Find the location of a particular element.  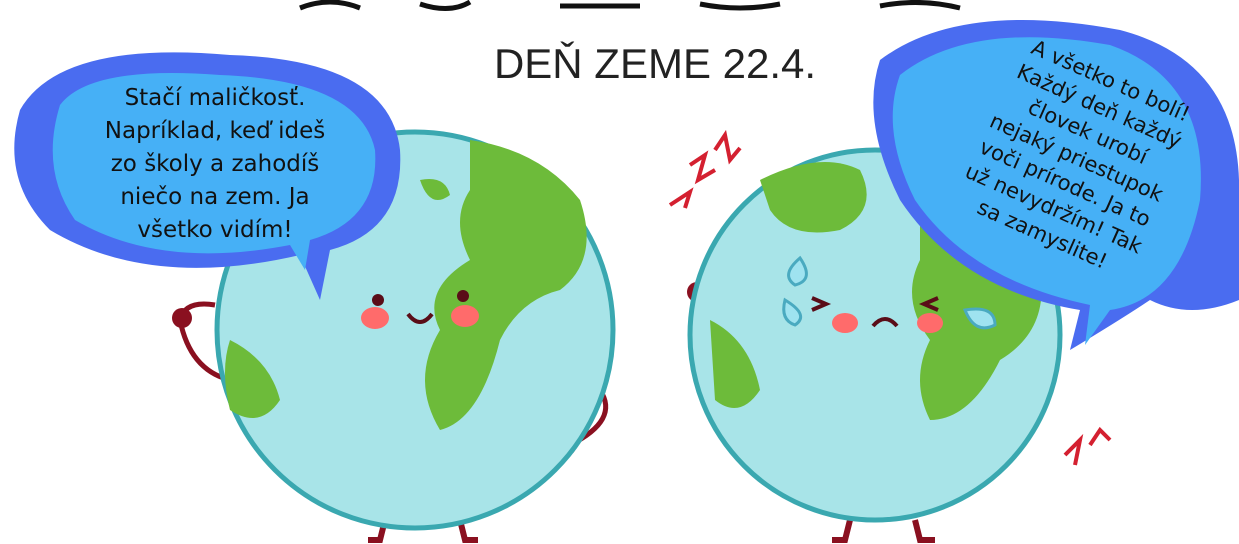

left-speech-bubble is located at coordinates (207, 176).